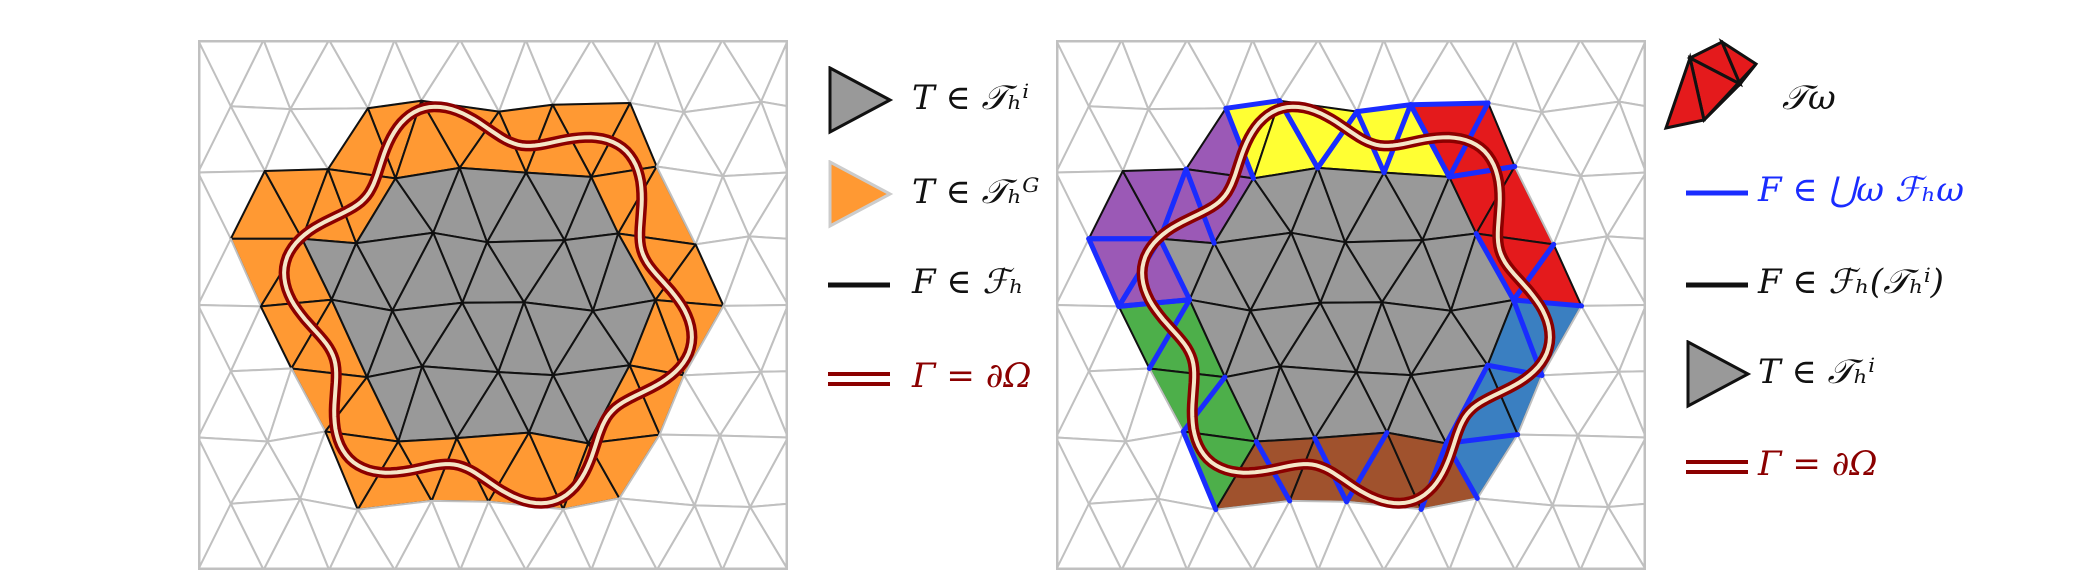 The width and height of the screenshot is (2097, 580). I want to click on black-line-icon, so click(859, 285).